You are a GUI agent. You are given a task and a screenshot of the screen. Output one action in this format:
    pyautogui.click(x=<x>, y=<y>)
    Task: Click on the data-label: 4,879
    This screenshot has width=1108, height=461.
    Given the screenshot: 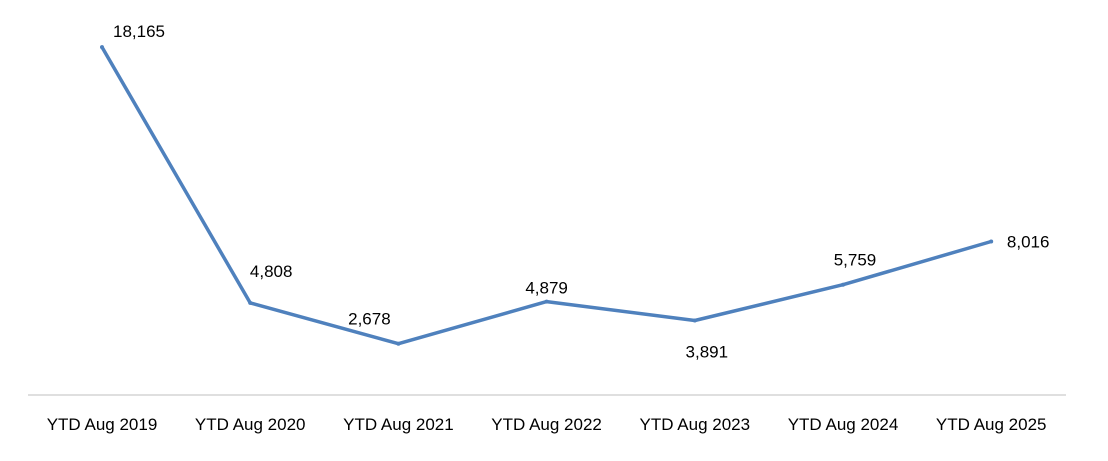 What is the action you would take?
    pyautogui.click(x=546, y=288)
    